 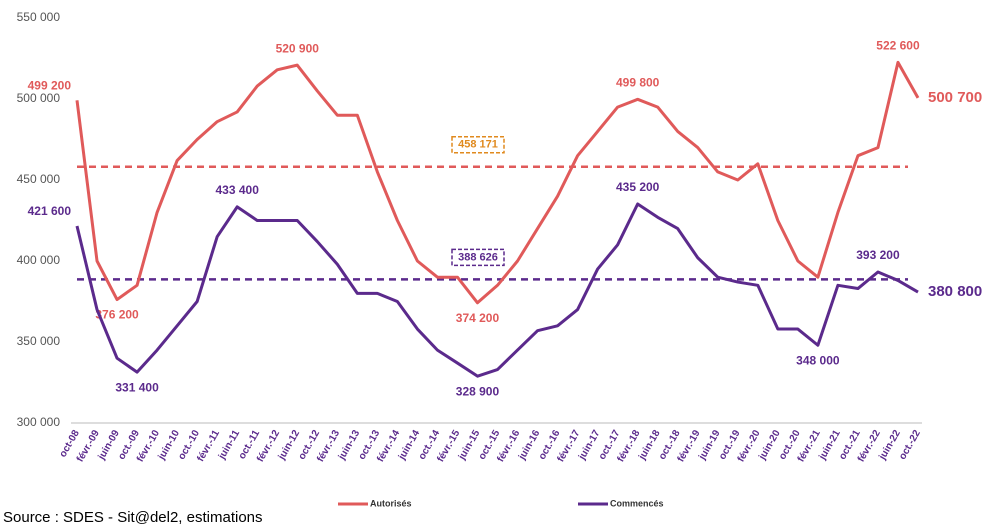 I want to click on y-tick-label: 450 000, so click(x=39, y=179).